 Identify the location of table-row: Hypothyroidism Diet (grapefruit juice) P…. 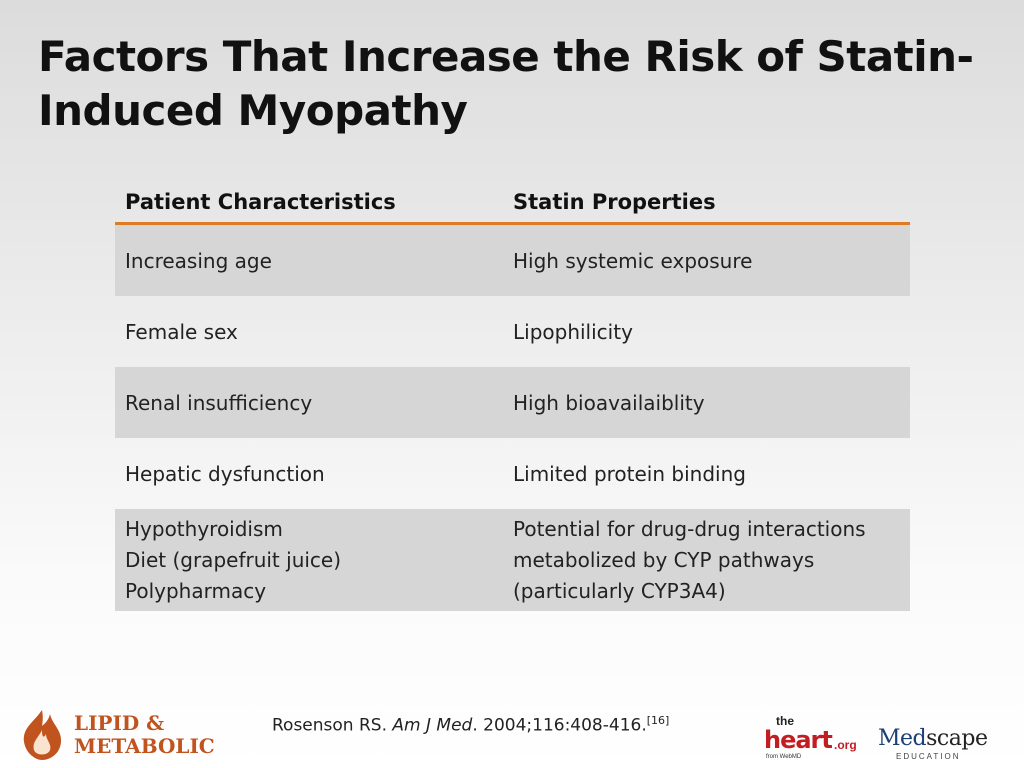
(512, 560).